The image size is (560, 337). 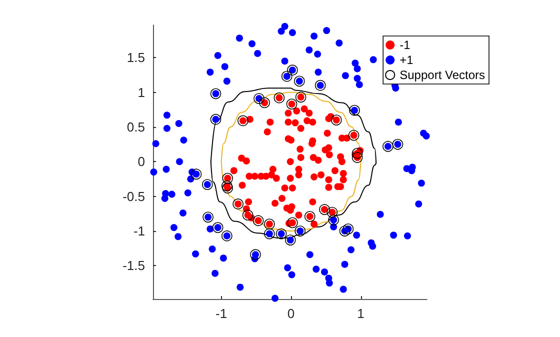 What do you see at coordinates (139, 231) in the screenshot?
I see `y-tick-label: -1` at bounding box center [139, 231].